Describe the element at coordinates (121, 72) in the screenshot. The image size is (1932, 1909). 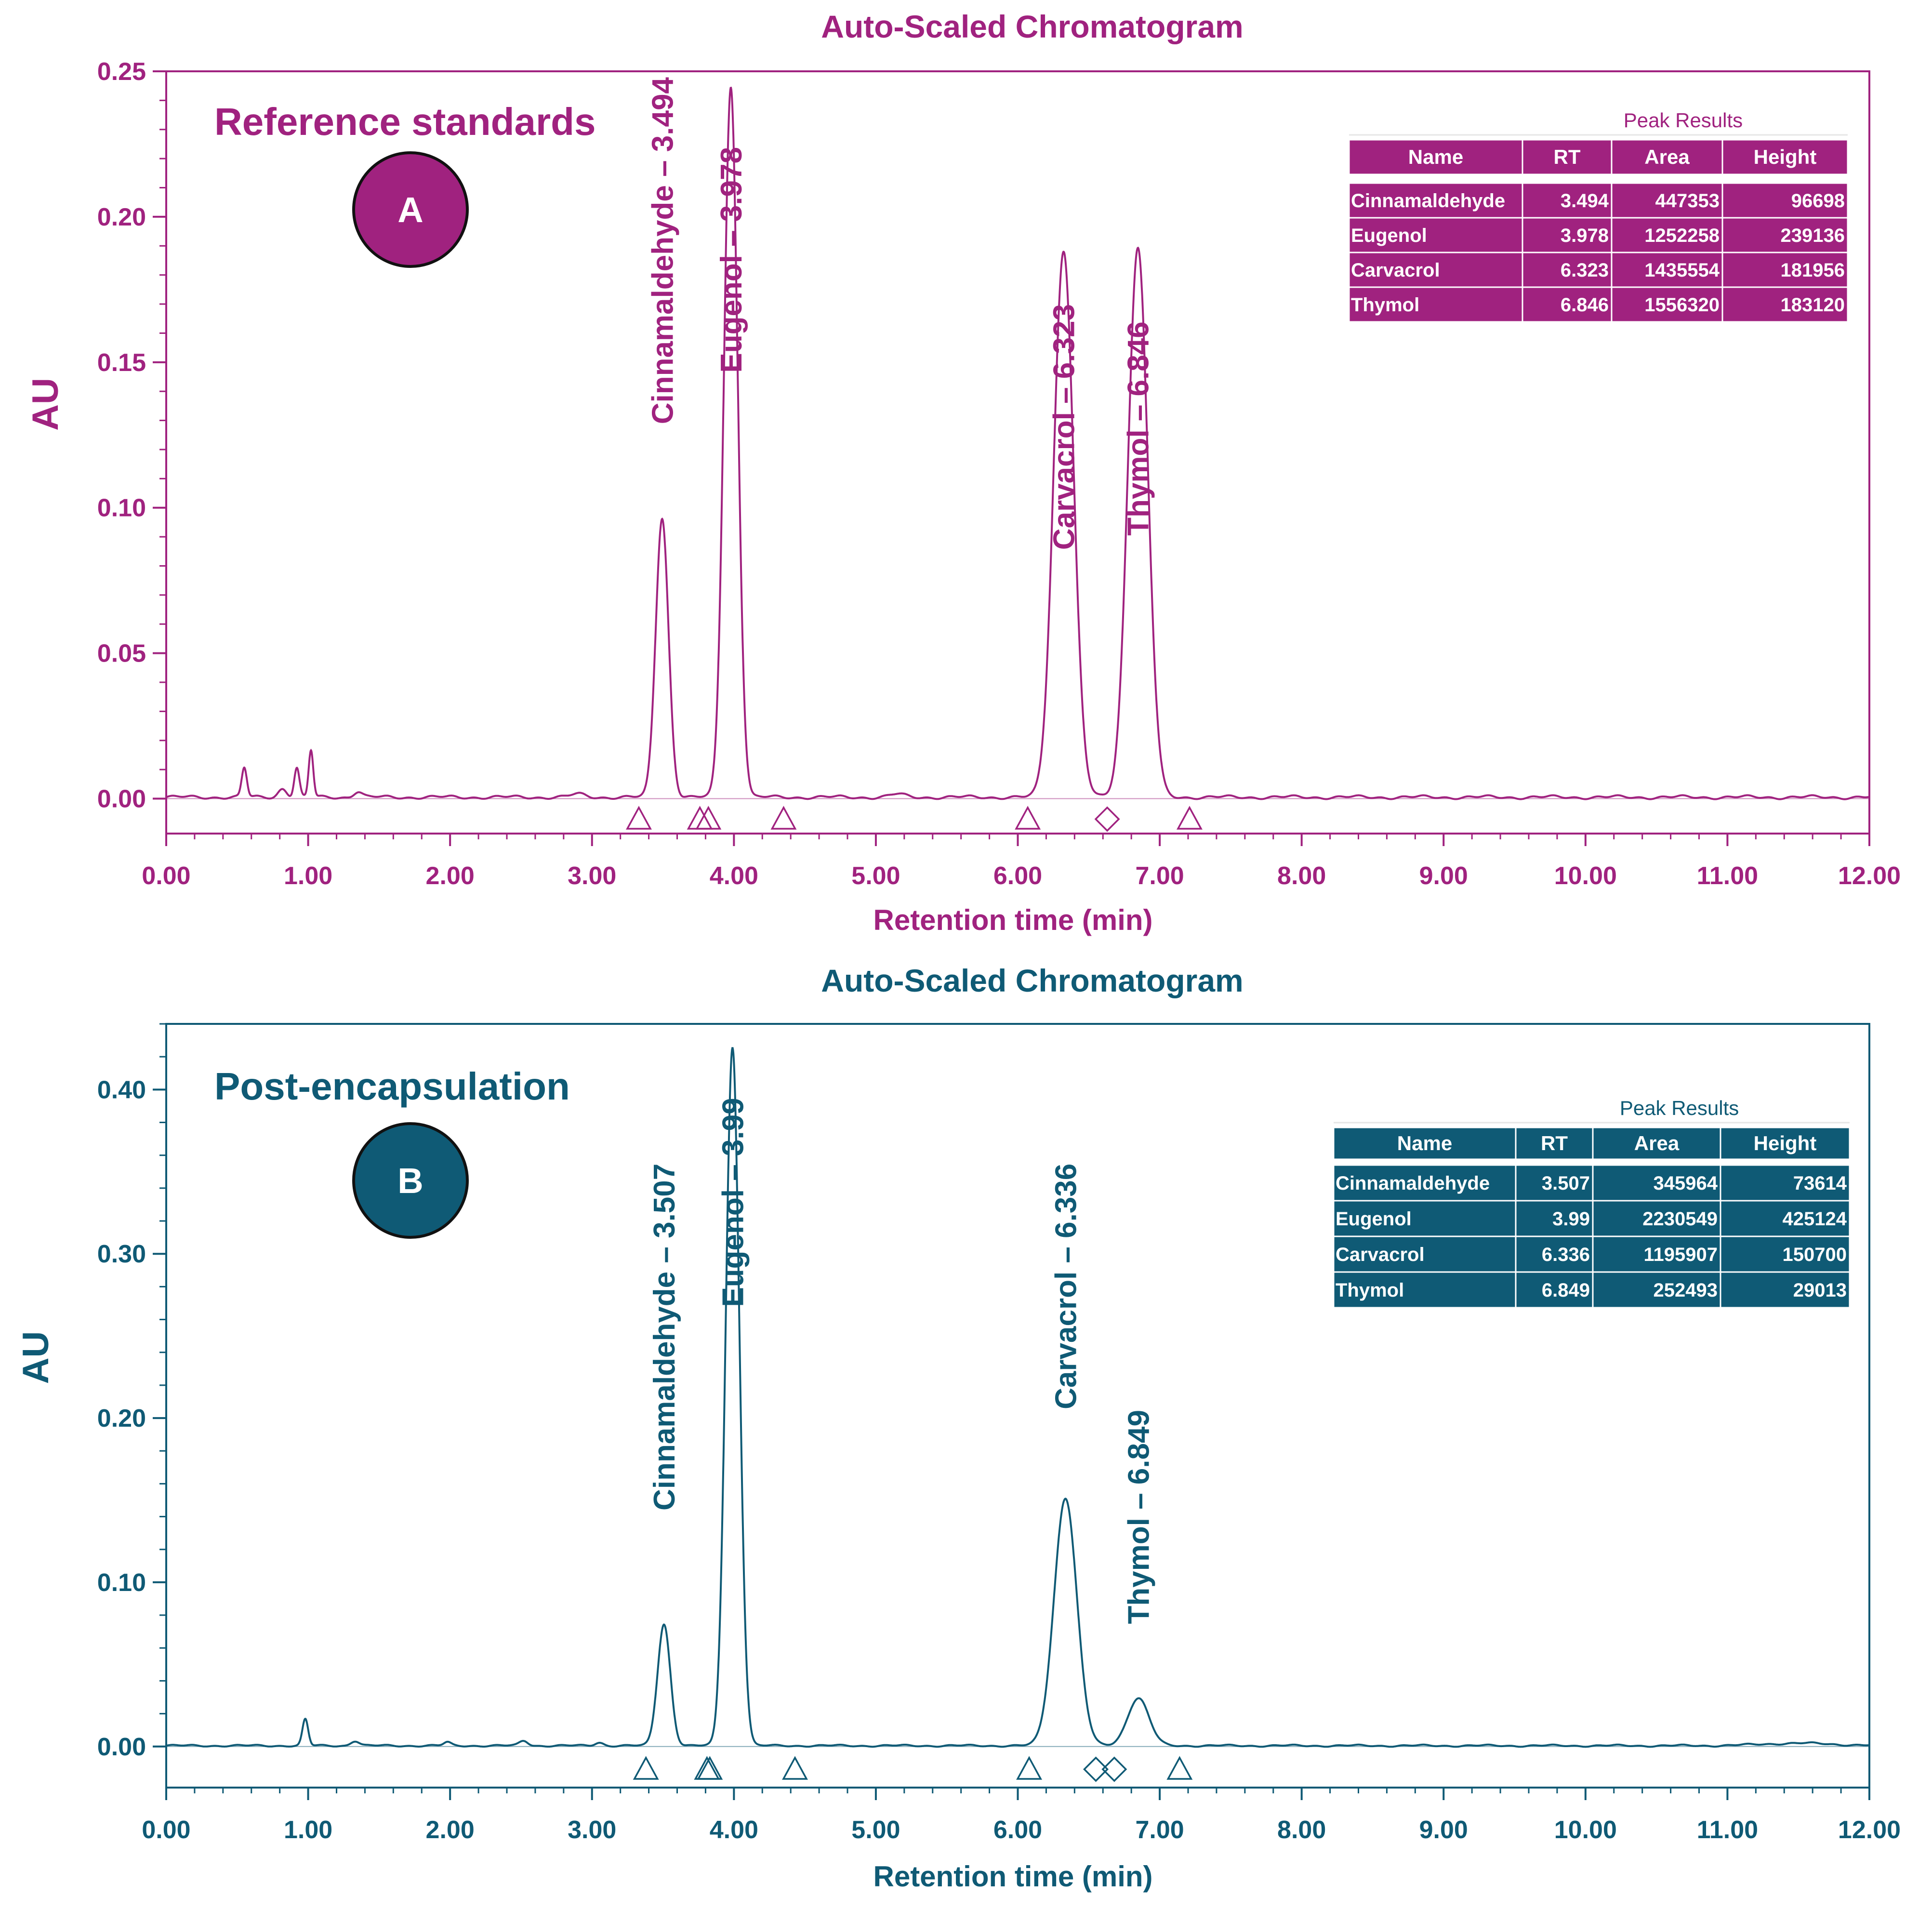
I see `y-tick-label: 0.25` at that location.